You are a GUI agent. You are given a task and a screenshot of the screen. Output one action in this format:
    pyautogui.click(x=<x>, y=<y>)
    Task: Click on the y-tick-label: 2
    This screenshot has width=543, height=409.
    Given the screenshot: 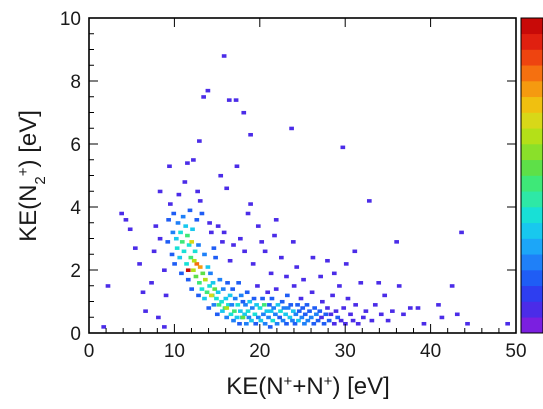 What is the action you would take?
    pyautogui.click(x=75, y=271)
    